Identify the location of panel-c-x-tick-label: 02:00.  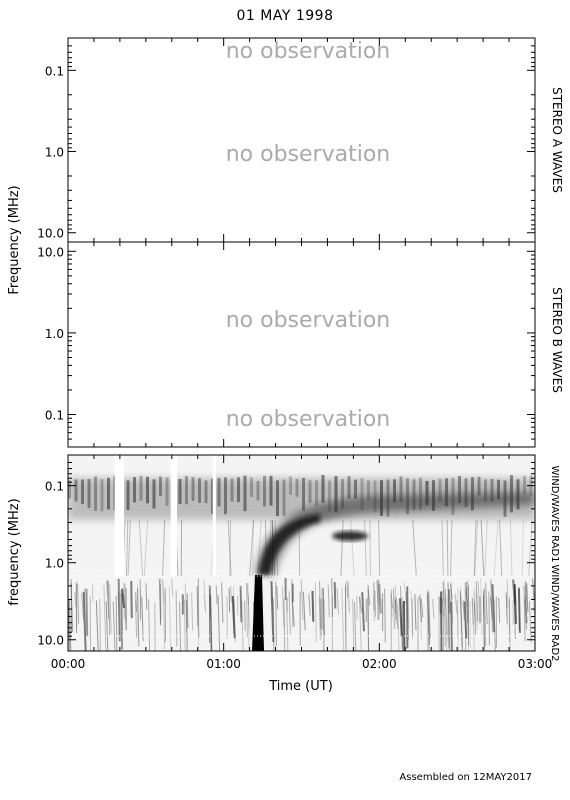
(379, 664).